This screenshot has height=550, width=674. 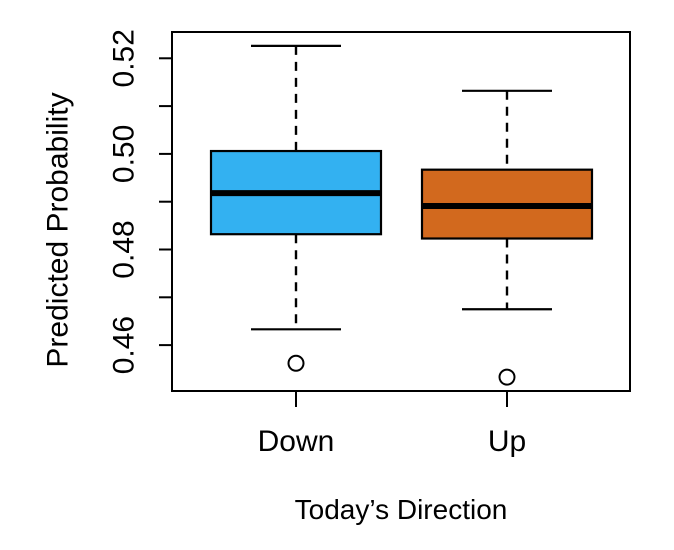 I want to click on y-tick-label: 0.48, so click(x=124, y=249).